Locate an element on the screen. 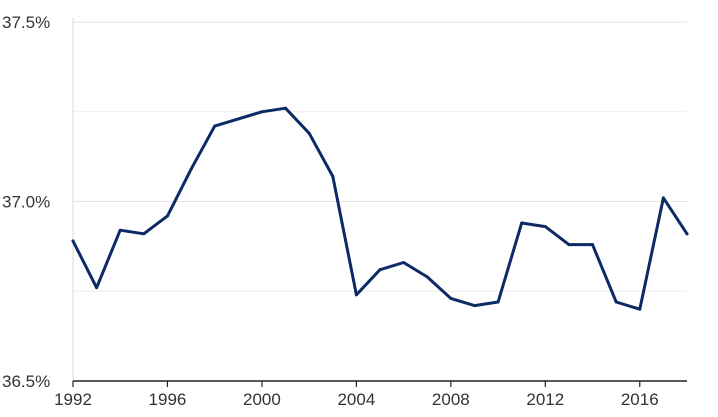  x-tick-label: 1992 is located at coordinates (73, 399).